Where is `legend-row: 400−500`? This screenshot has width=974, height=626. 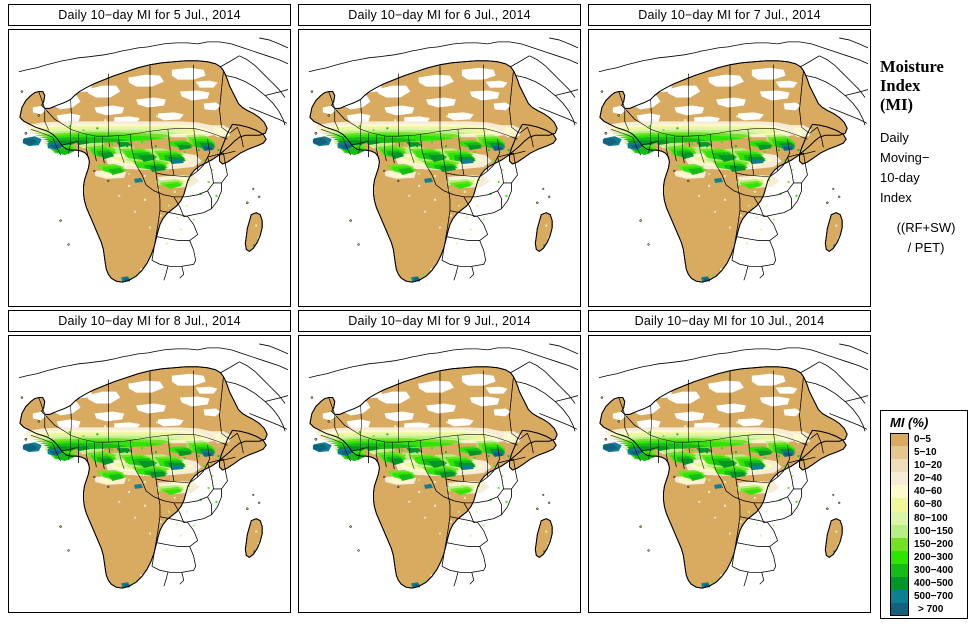
legend-row: 400−500 is located at coordinates (928, 584).